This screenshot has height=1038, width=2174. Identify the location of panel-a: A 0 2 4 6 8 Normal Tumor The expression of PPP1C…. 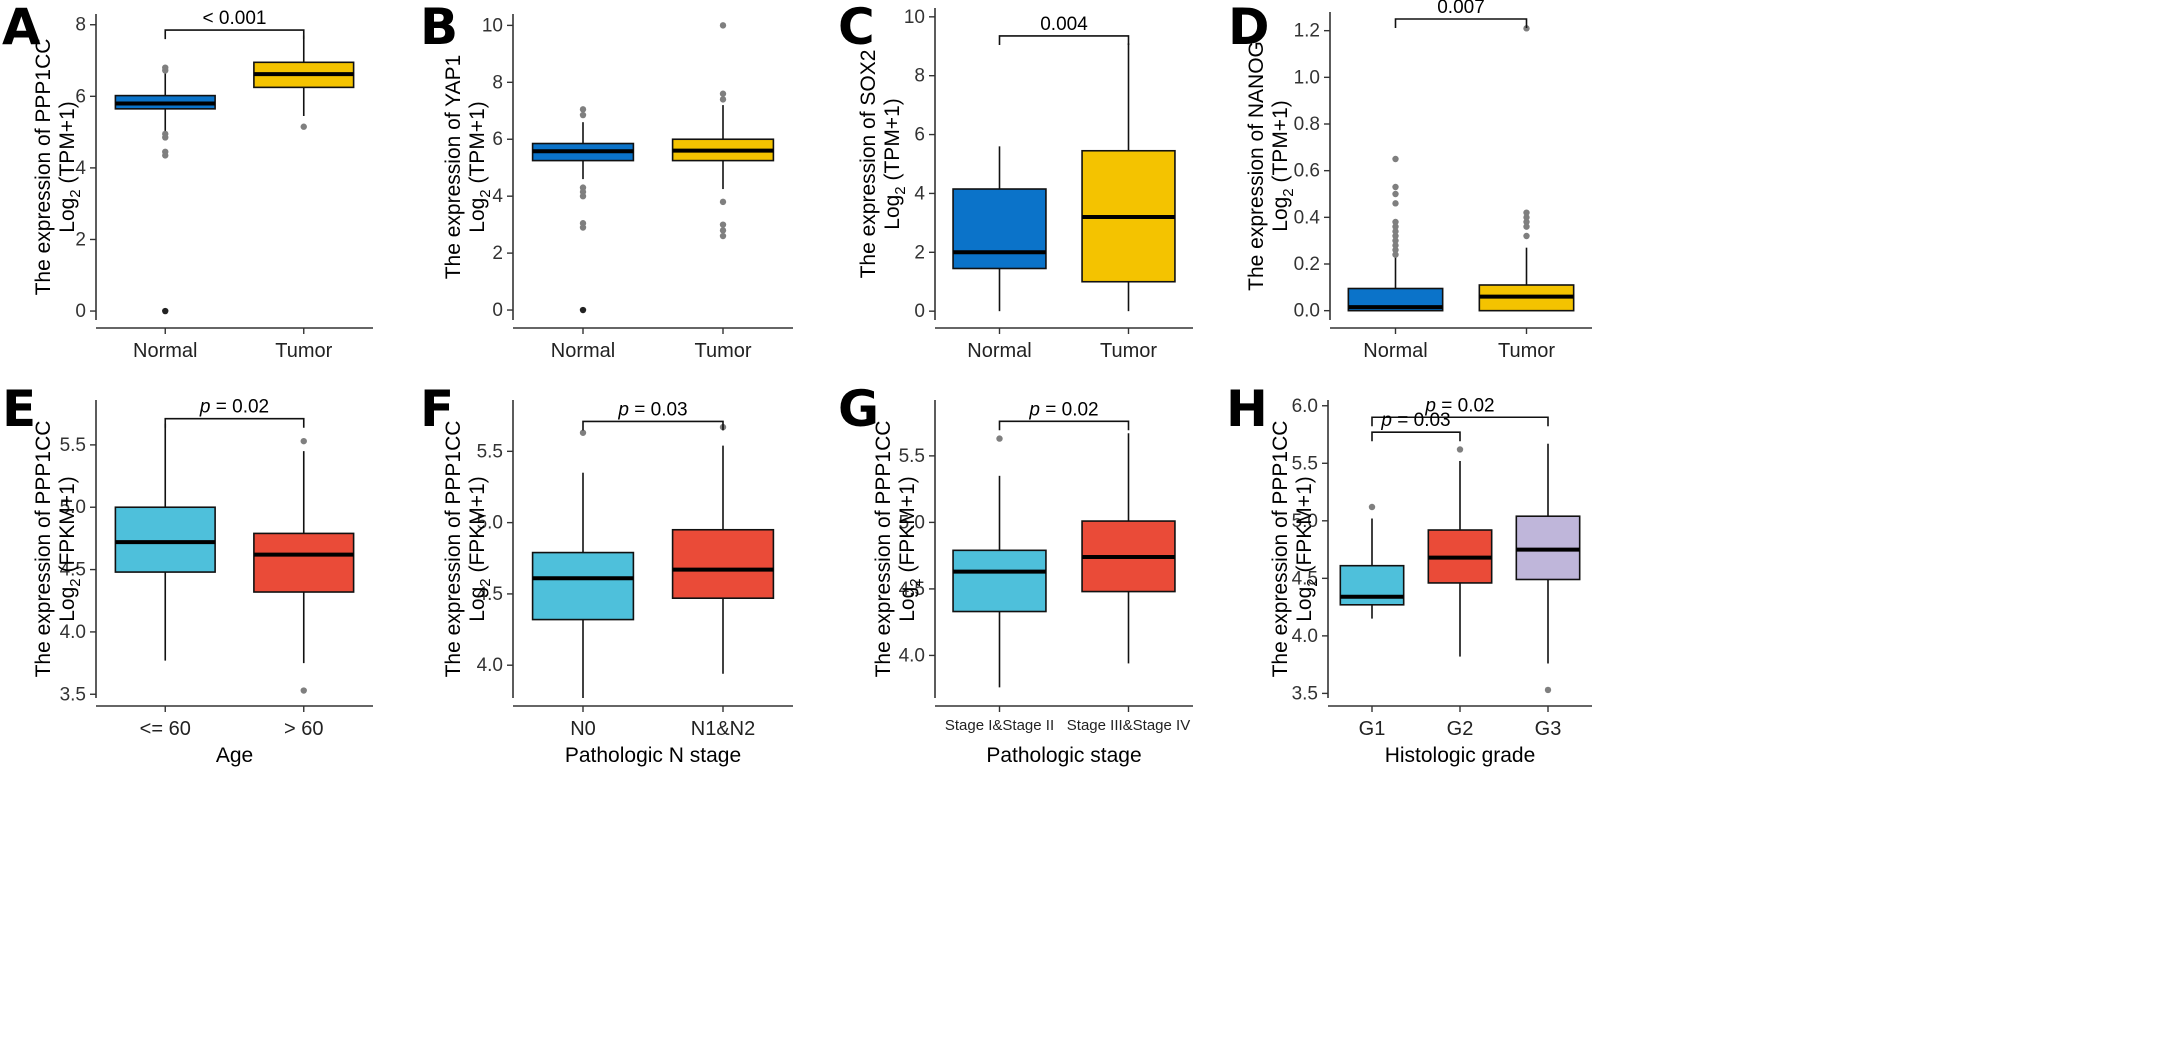
(187, 181).